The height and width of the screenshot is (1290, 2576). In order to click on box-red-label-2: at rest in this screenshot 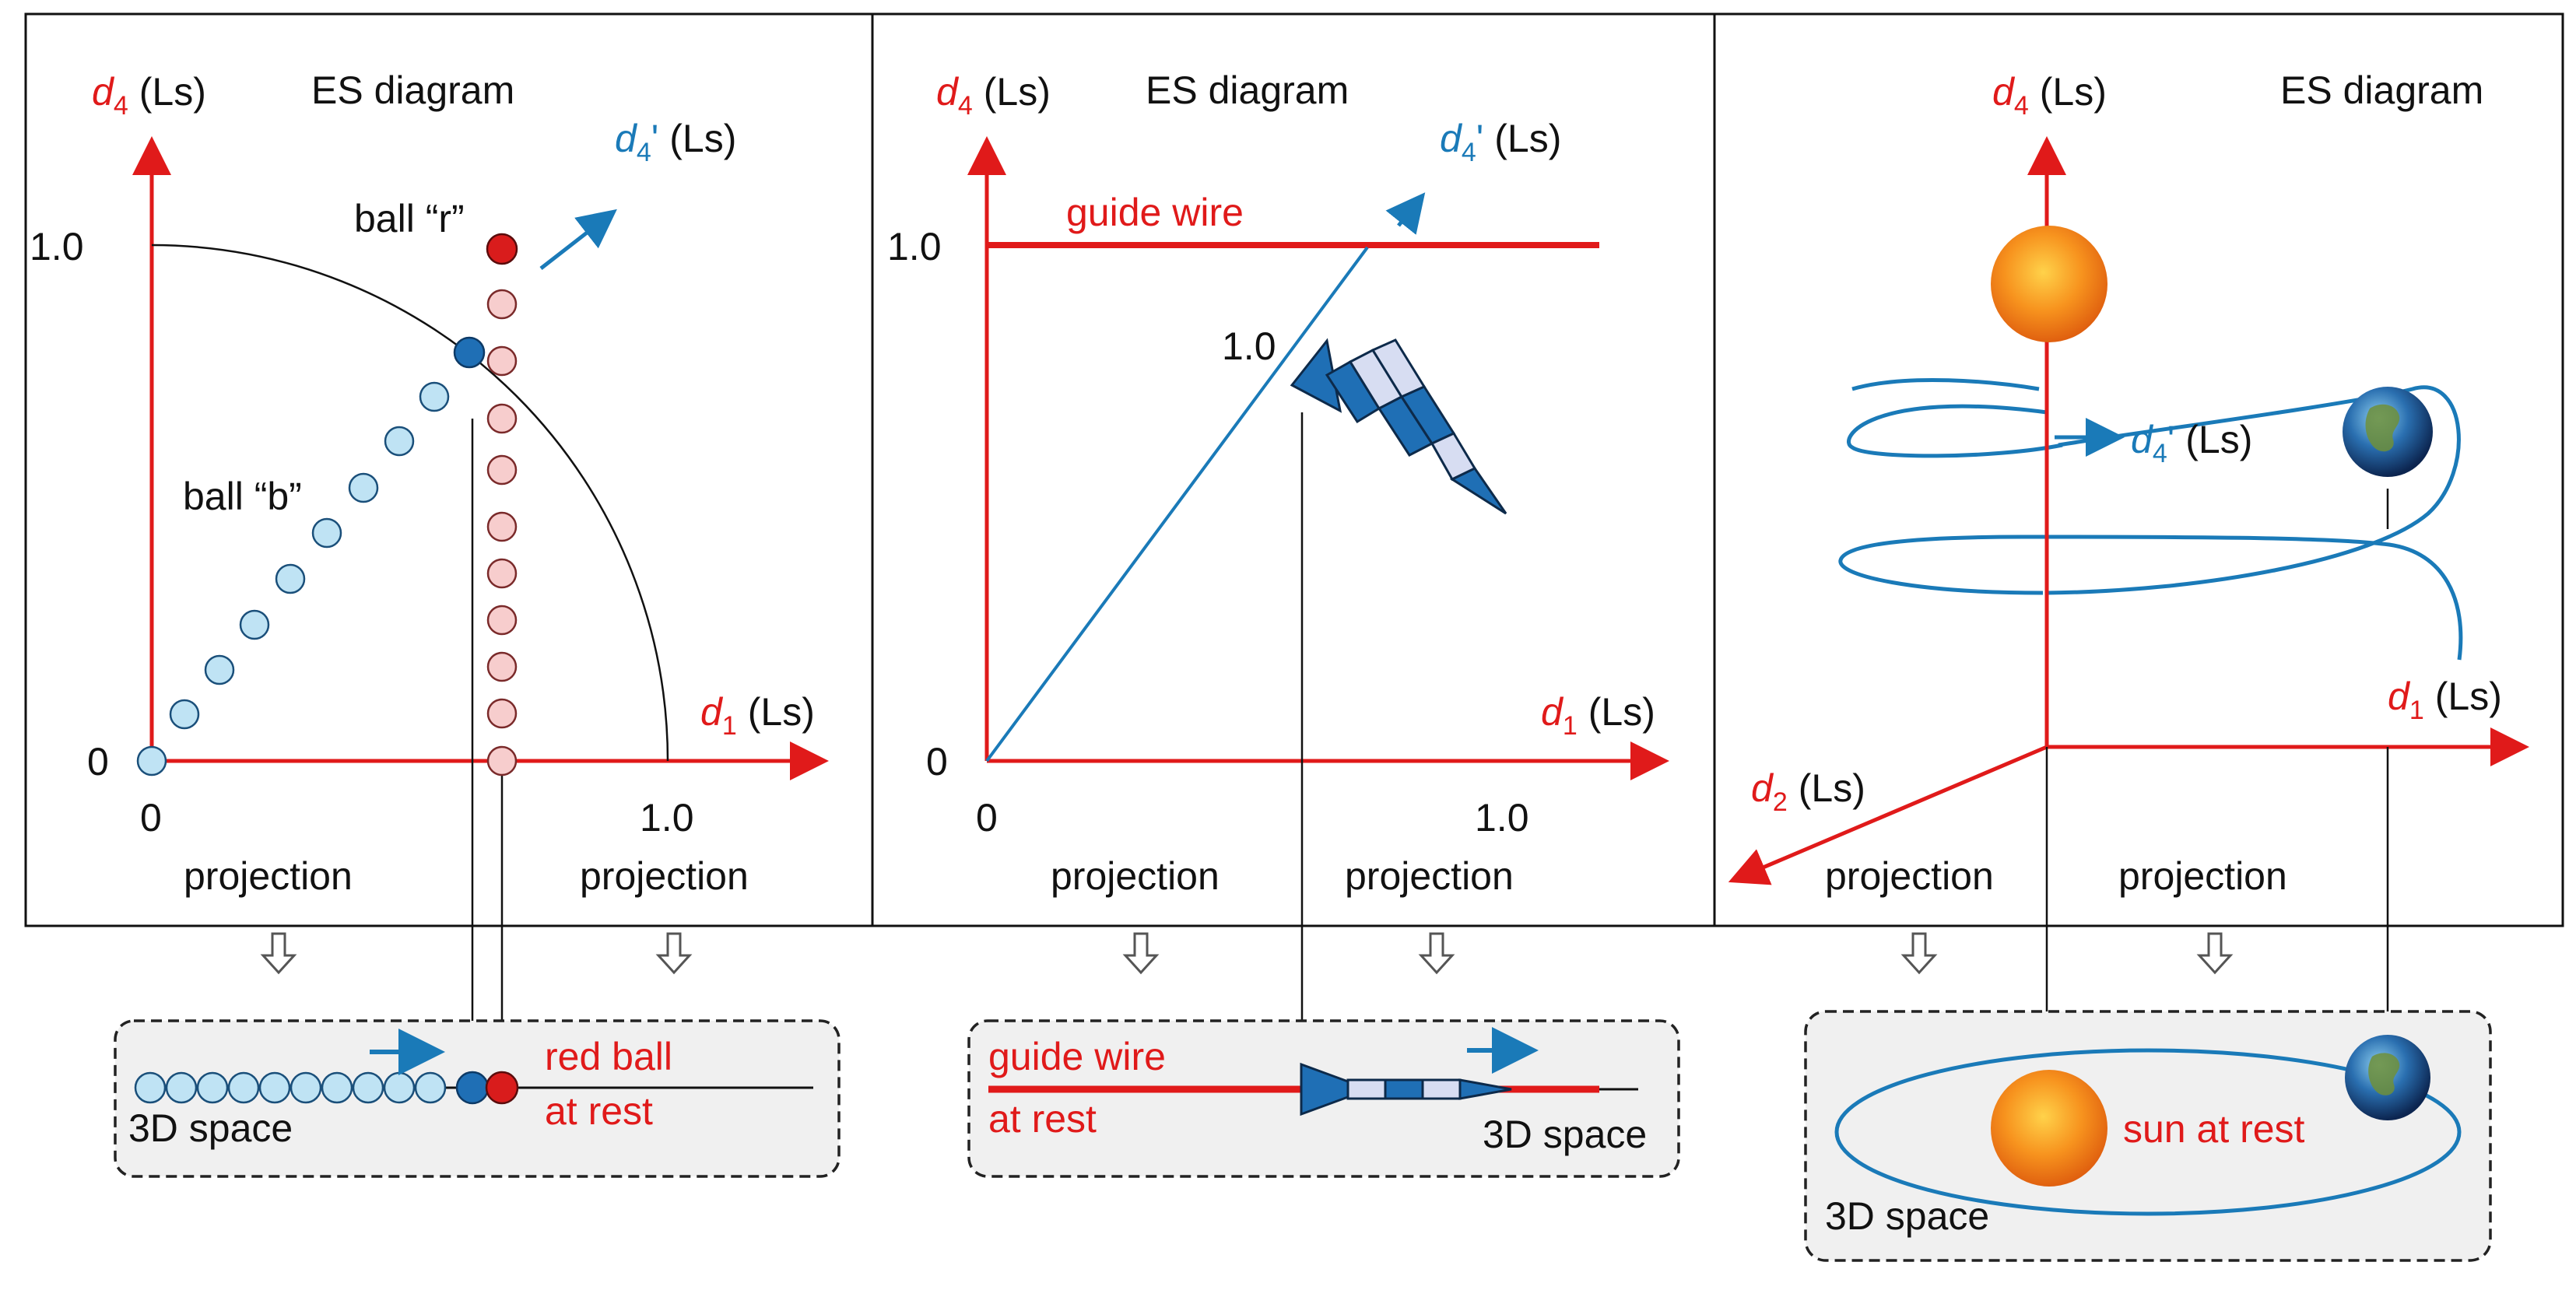, I will do `click(599, 1111)`.